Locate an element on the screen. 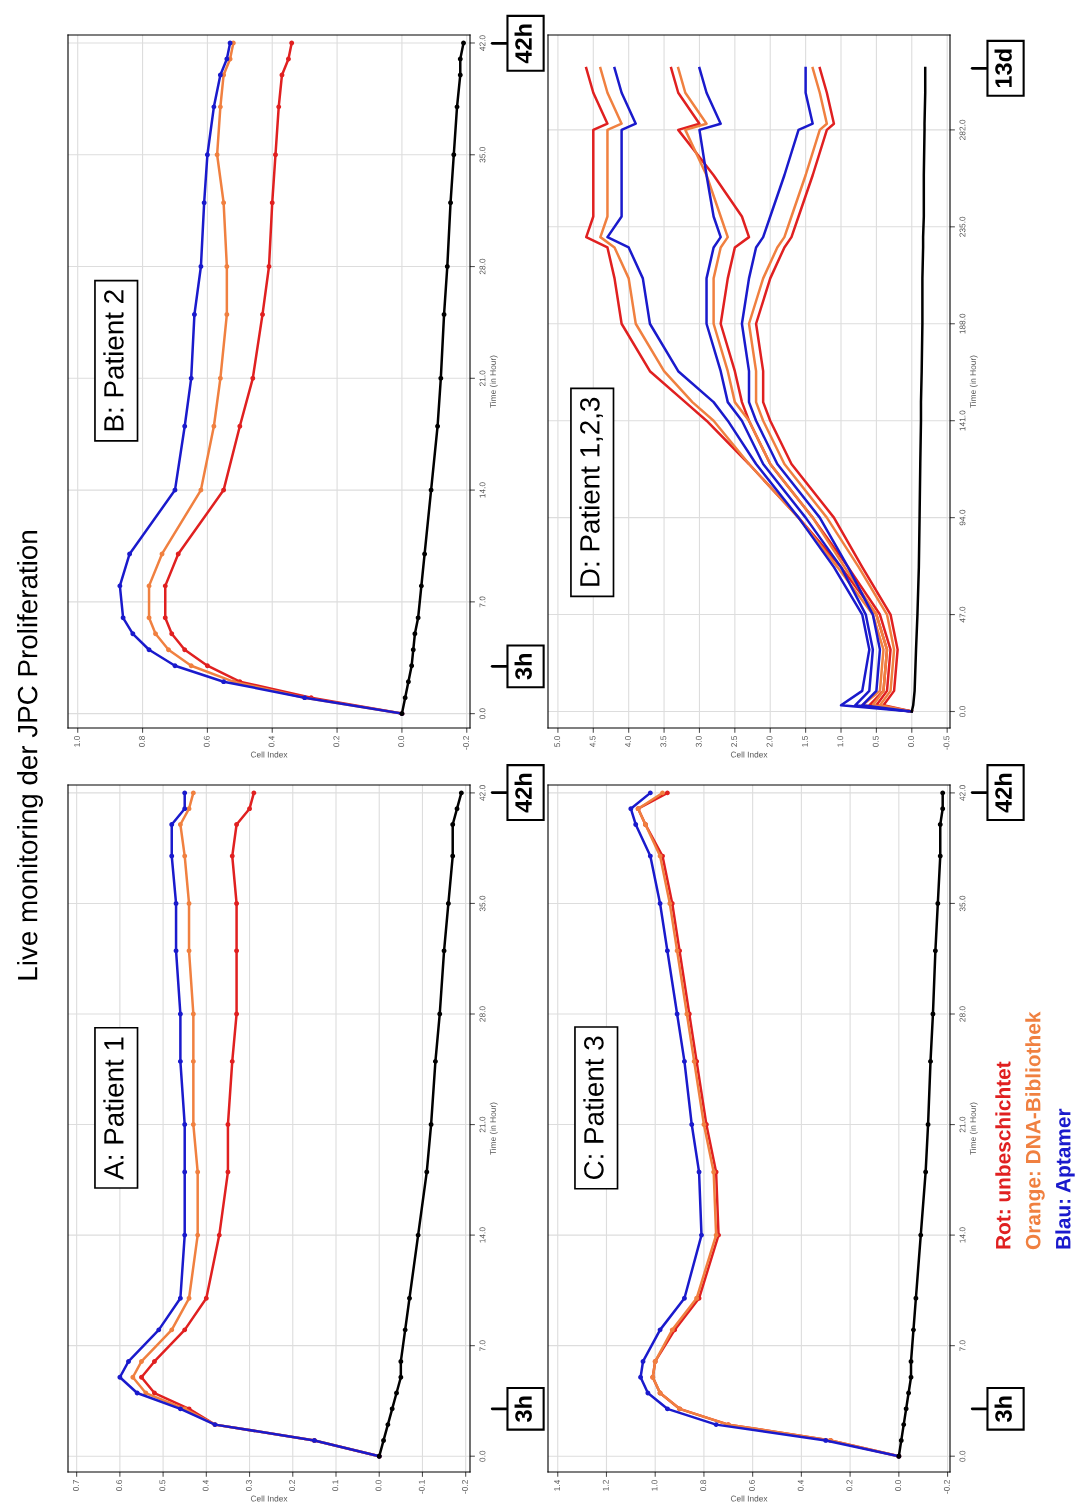 The width and height of the screenshot is (1092, 1511). text: 13d is located at coordinates (1003, 68).